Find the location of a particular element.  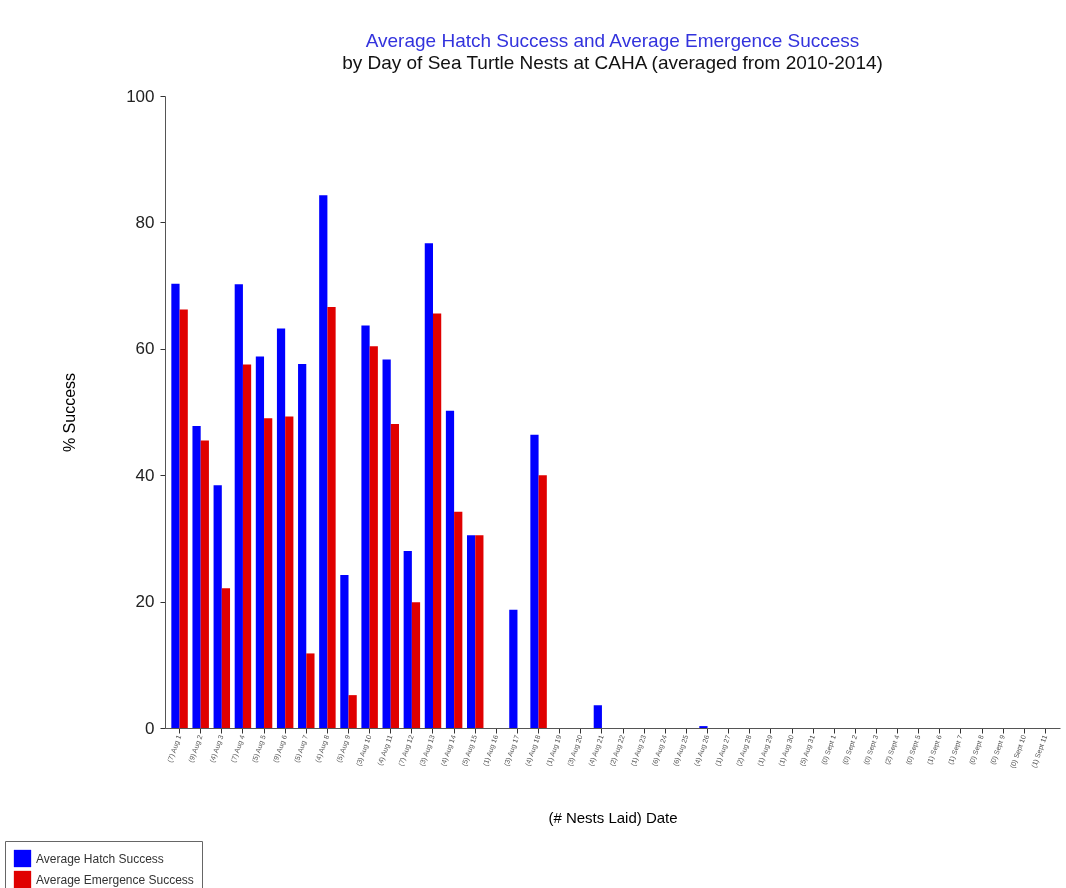

y-tick-label: 60 is located at coordinates (145, 349).